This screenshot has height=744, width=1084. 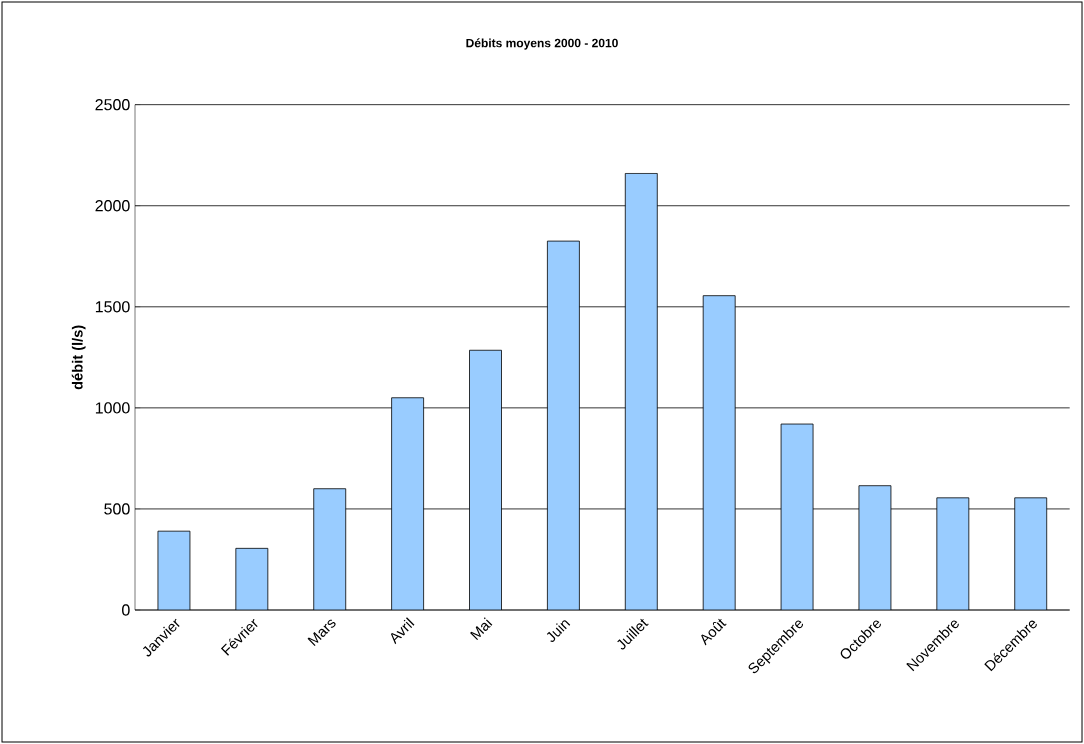 What do you see at coordinates (112, 206) in the screenshot?
I see `y-tick-label: 2000` at bounding box center [112, 206].